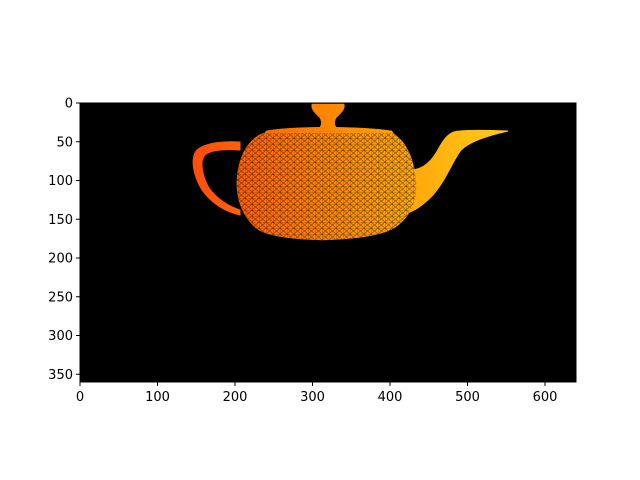  What do you see at coordinates (157, 397) in the screenshot?
I see `x-tick-label: 100` at bounding box center [157, 397].